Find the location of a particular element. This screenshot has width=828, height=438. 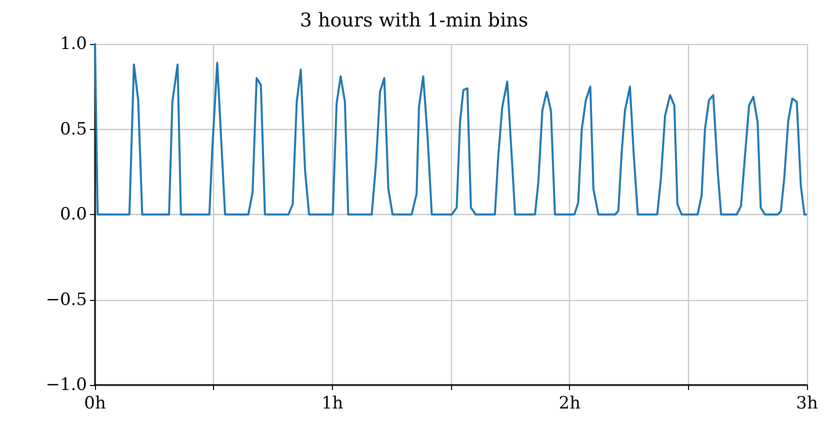

x-tick-label: 2h is located at coordinates (569, 404).